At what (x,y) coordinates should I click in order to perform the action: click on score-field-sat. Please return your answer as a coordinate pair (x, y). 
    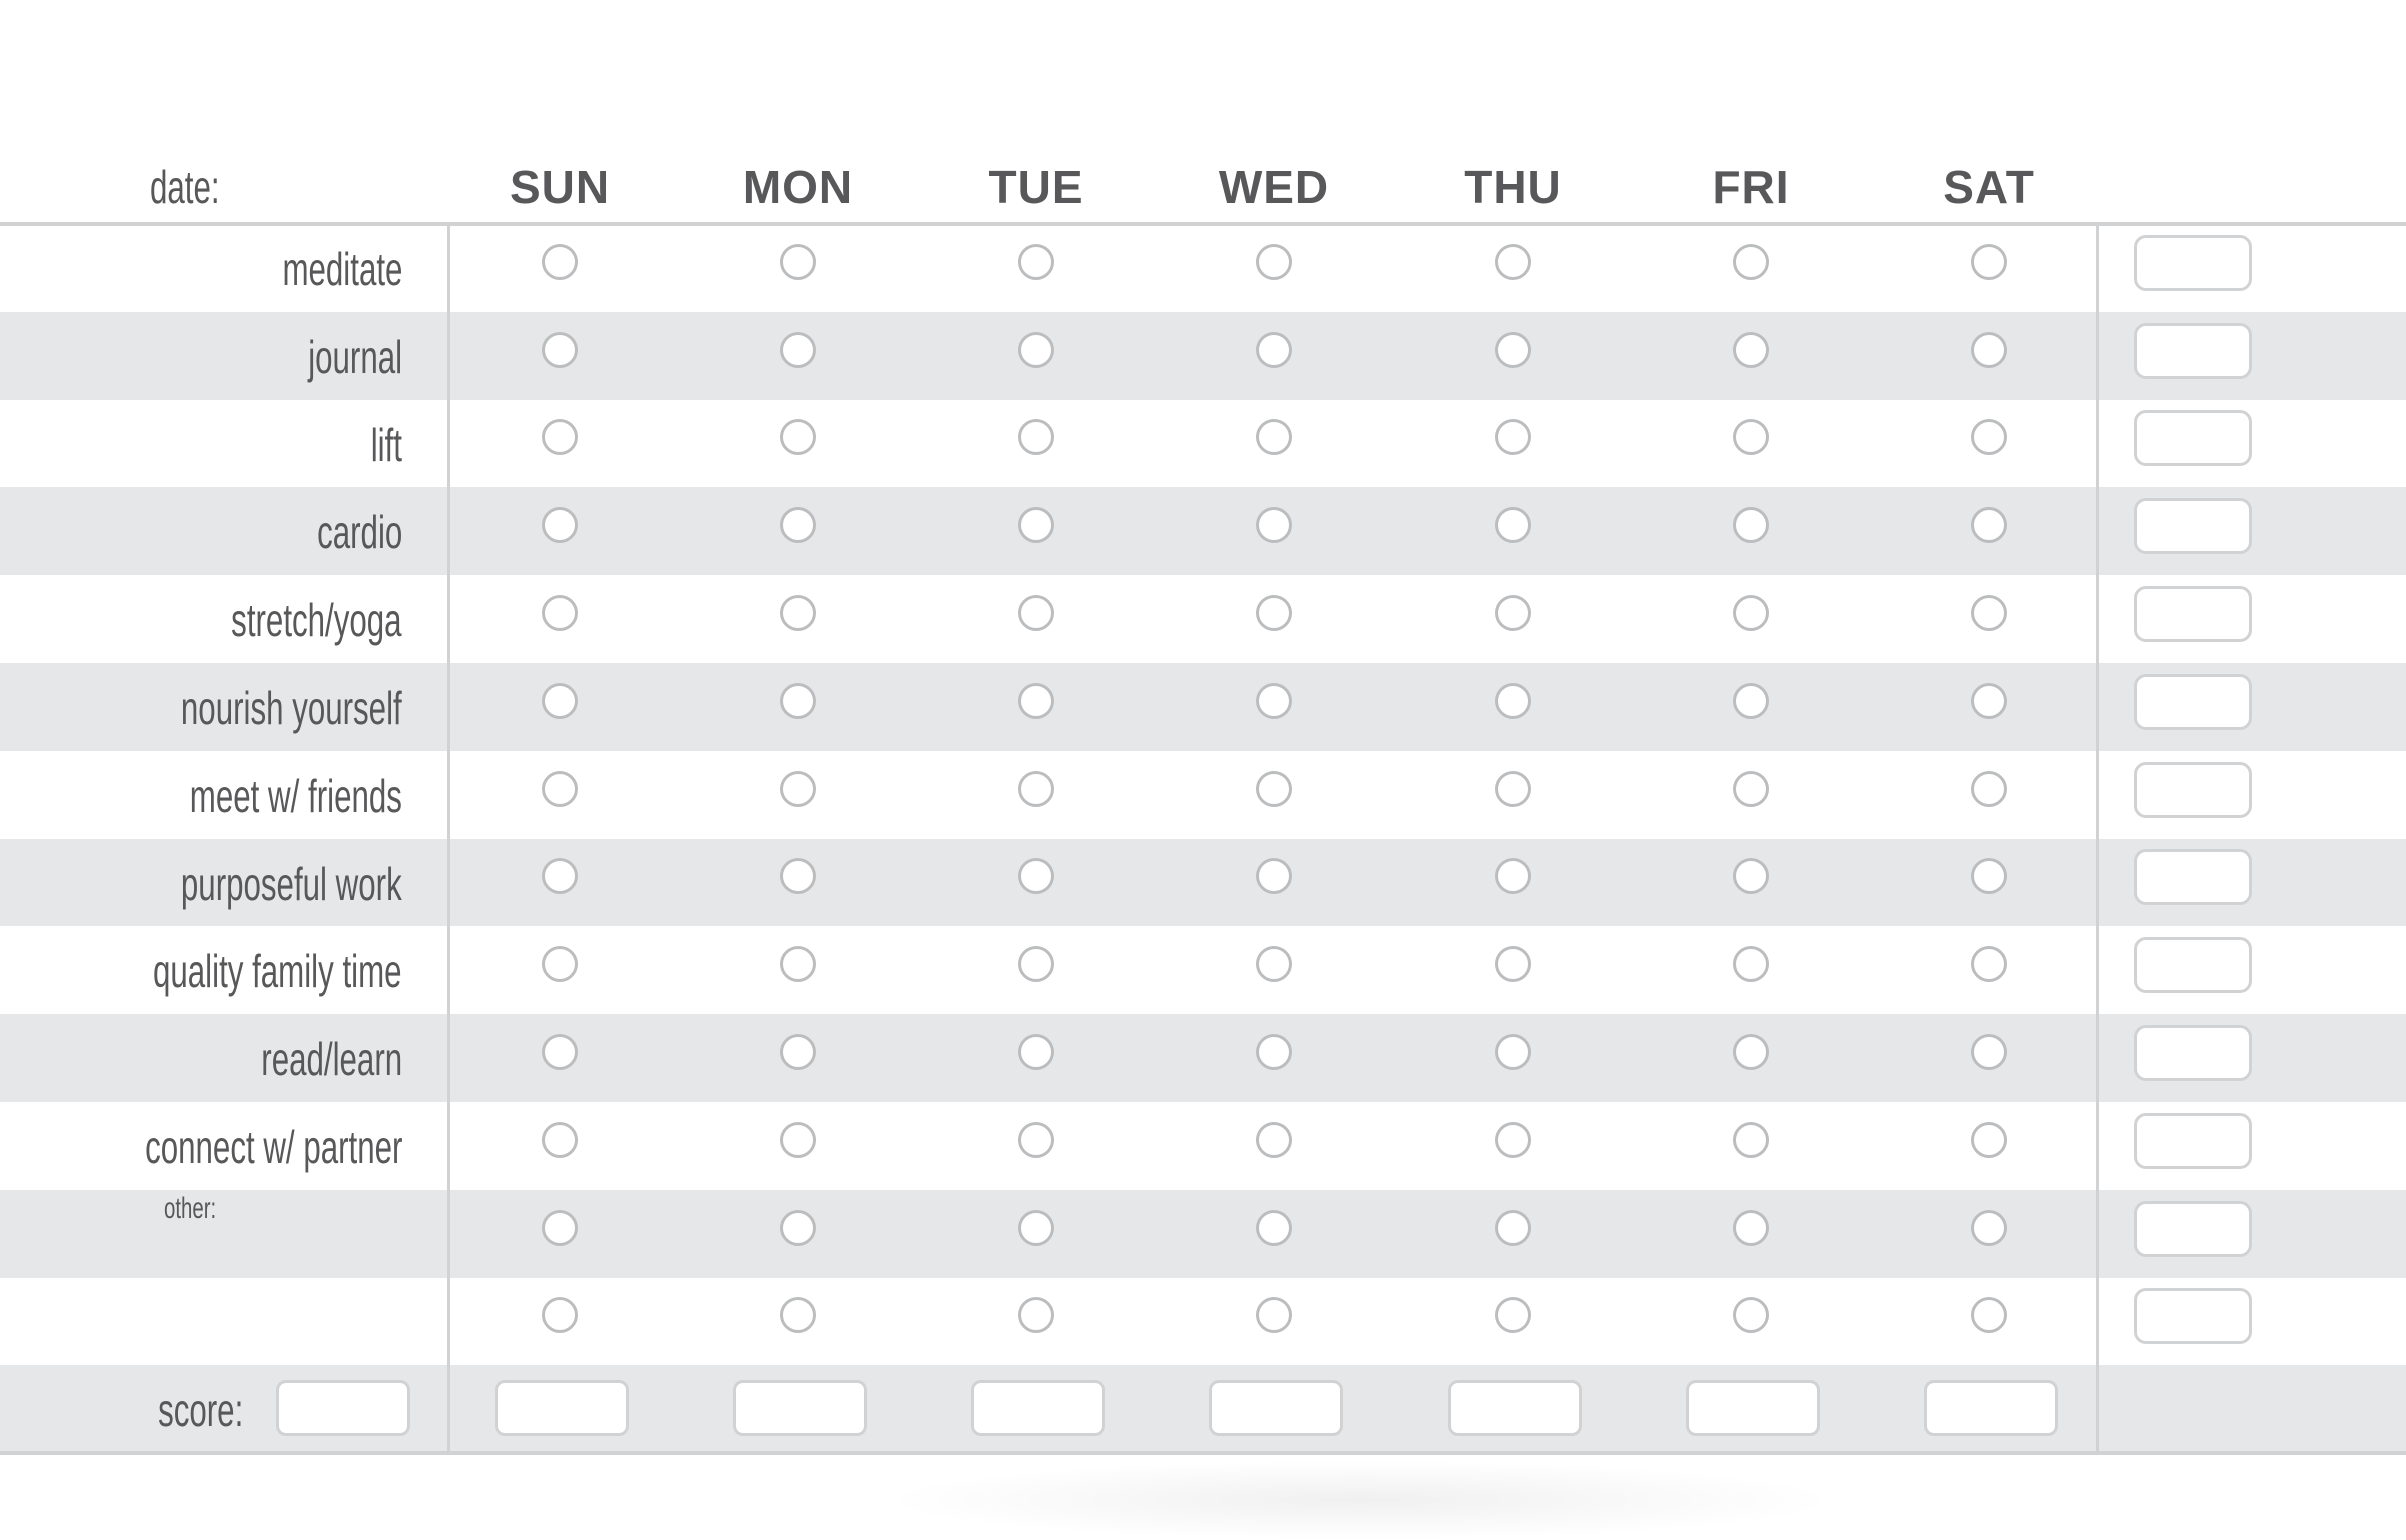
    Looking at the image, I should click on (1991, 1408).